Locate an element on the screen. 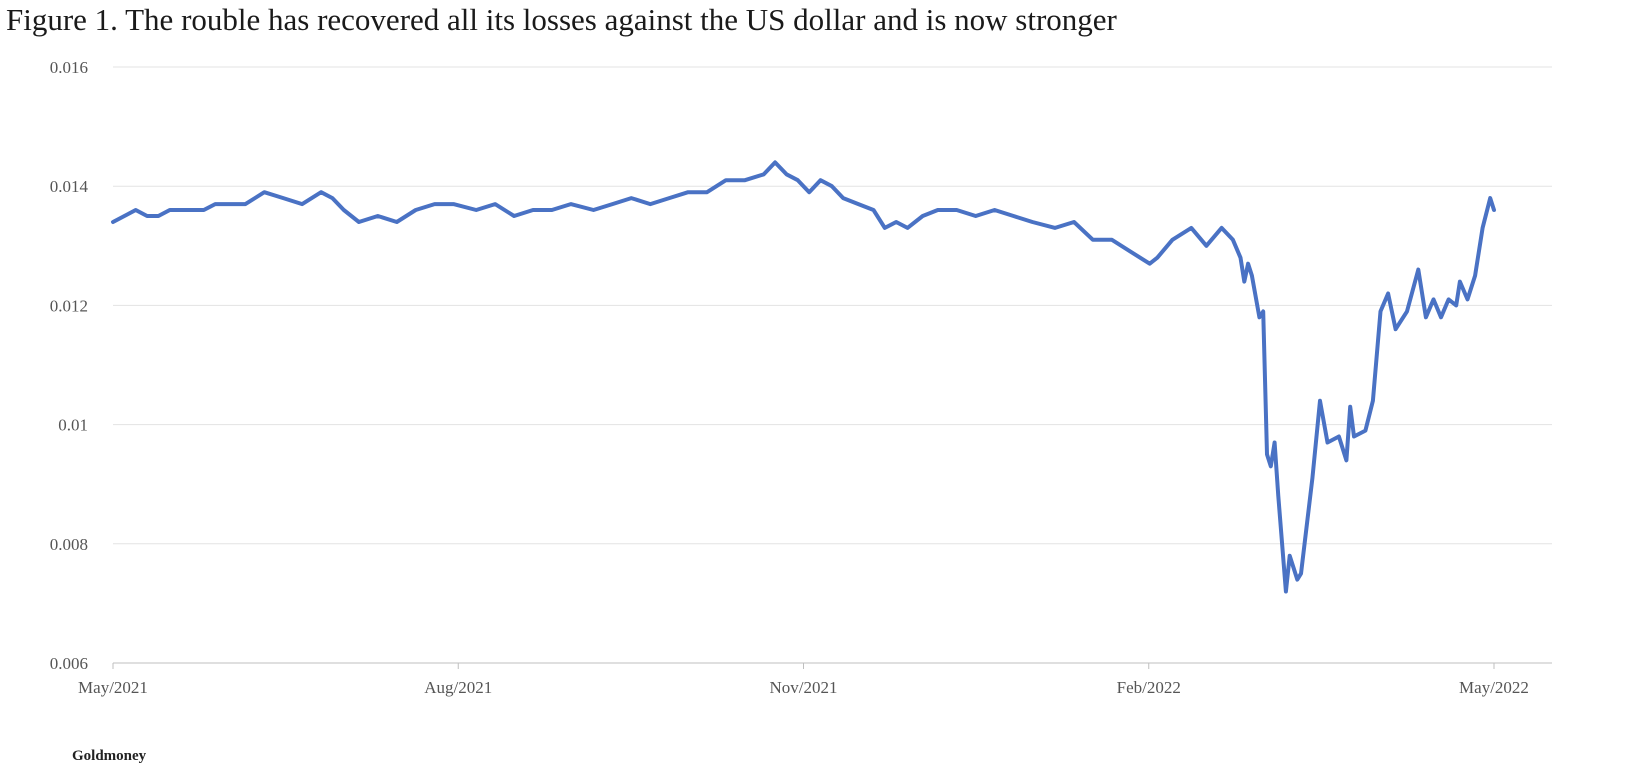 This screenshot has height=782, width=1638. x-tick-label: Aug/2021 is located at coordinates (458, 687).